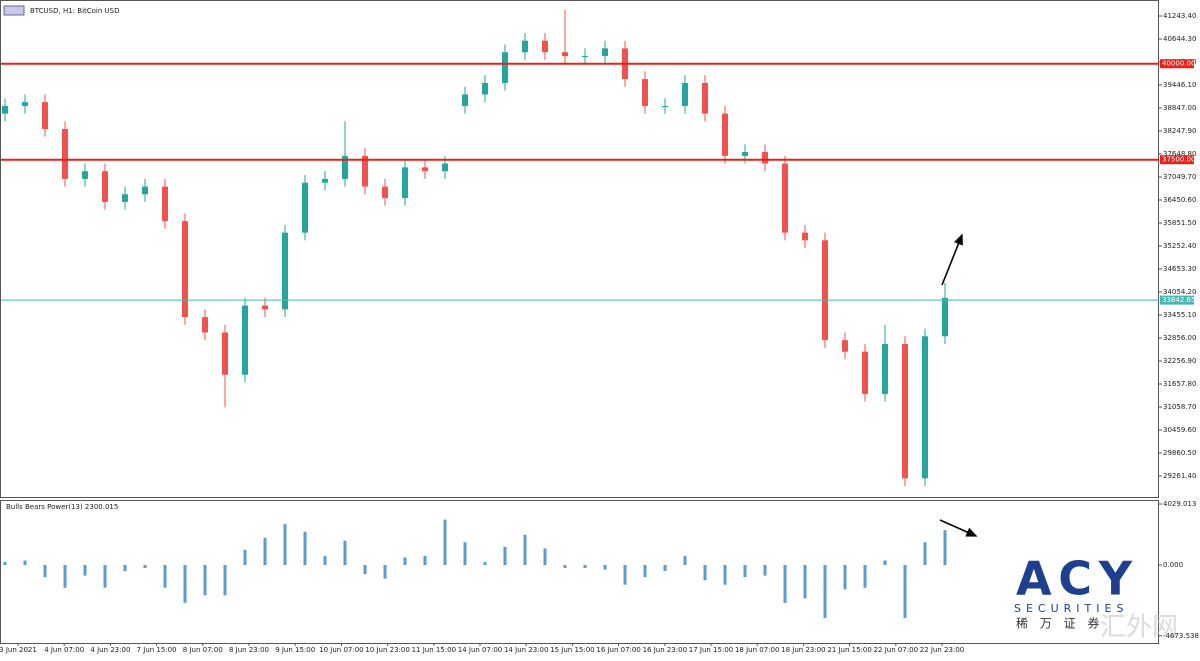  What do you see at coordinates (64, 650) in the screenshot?
I see `x-tick-label: 4 Jun 07:00` at bounding box center [64, 650].